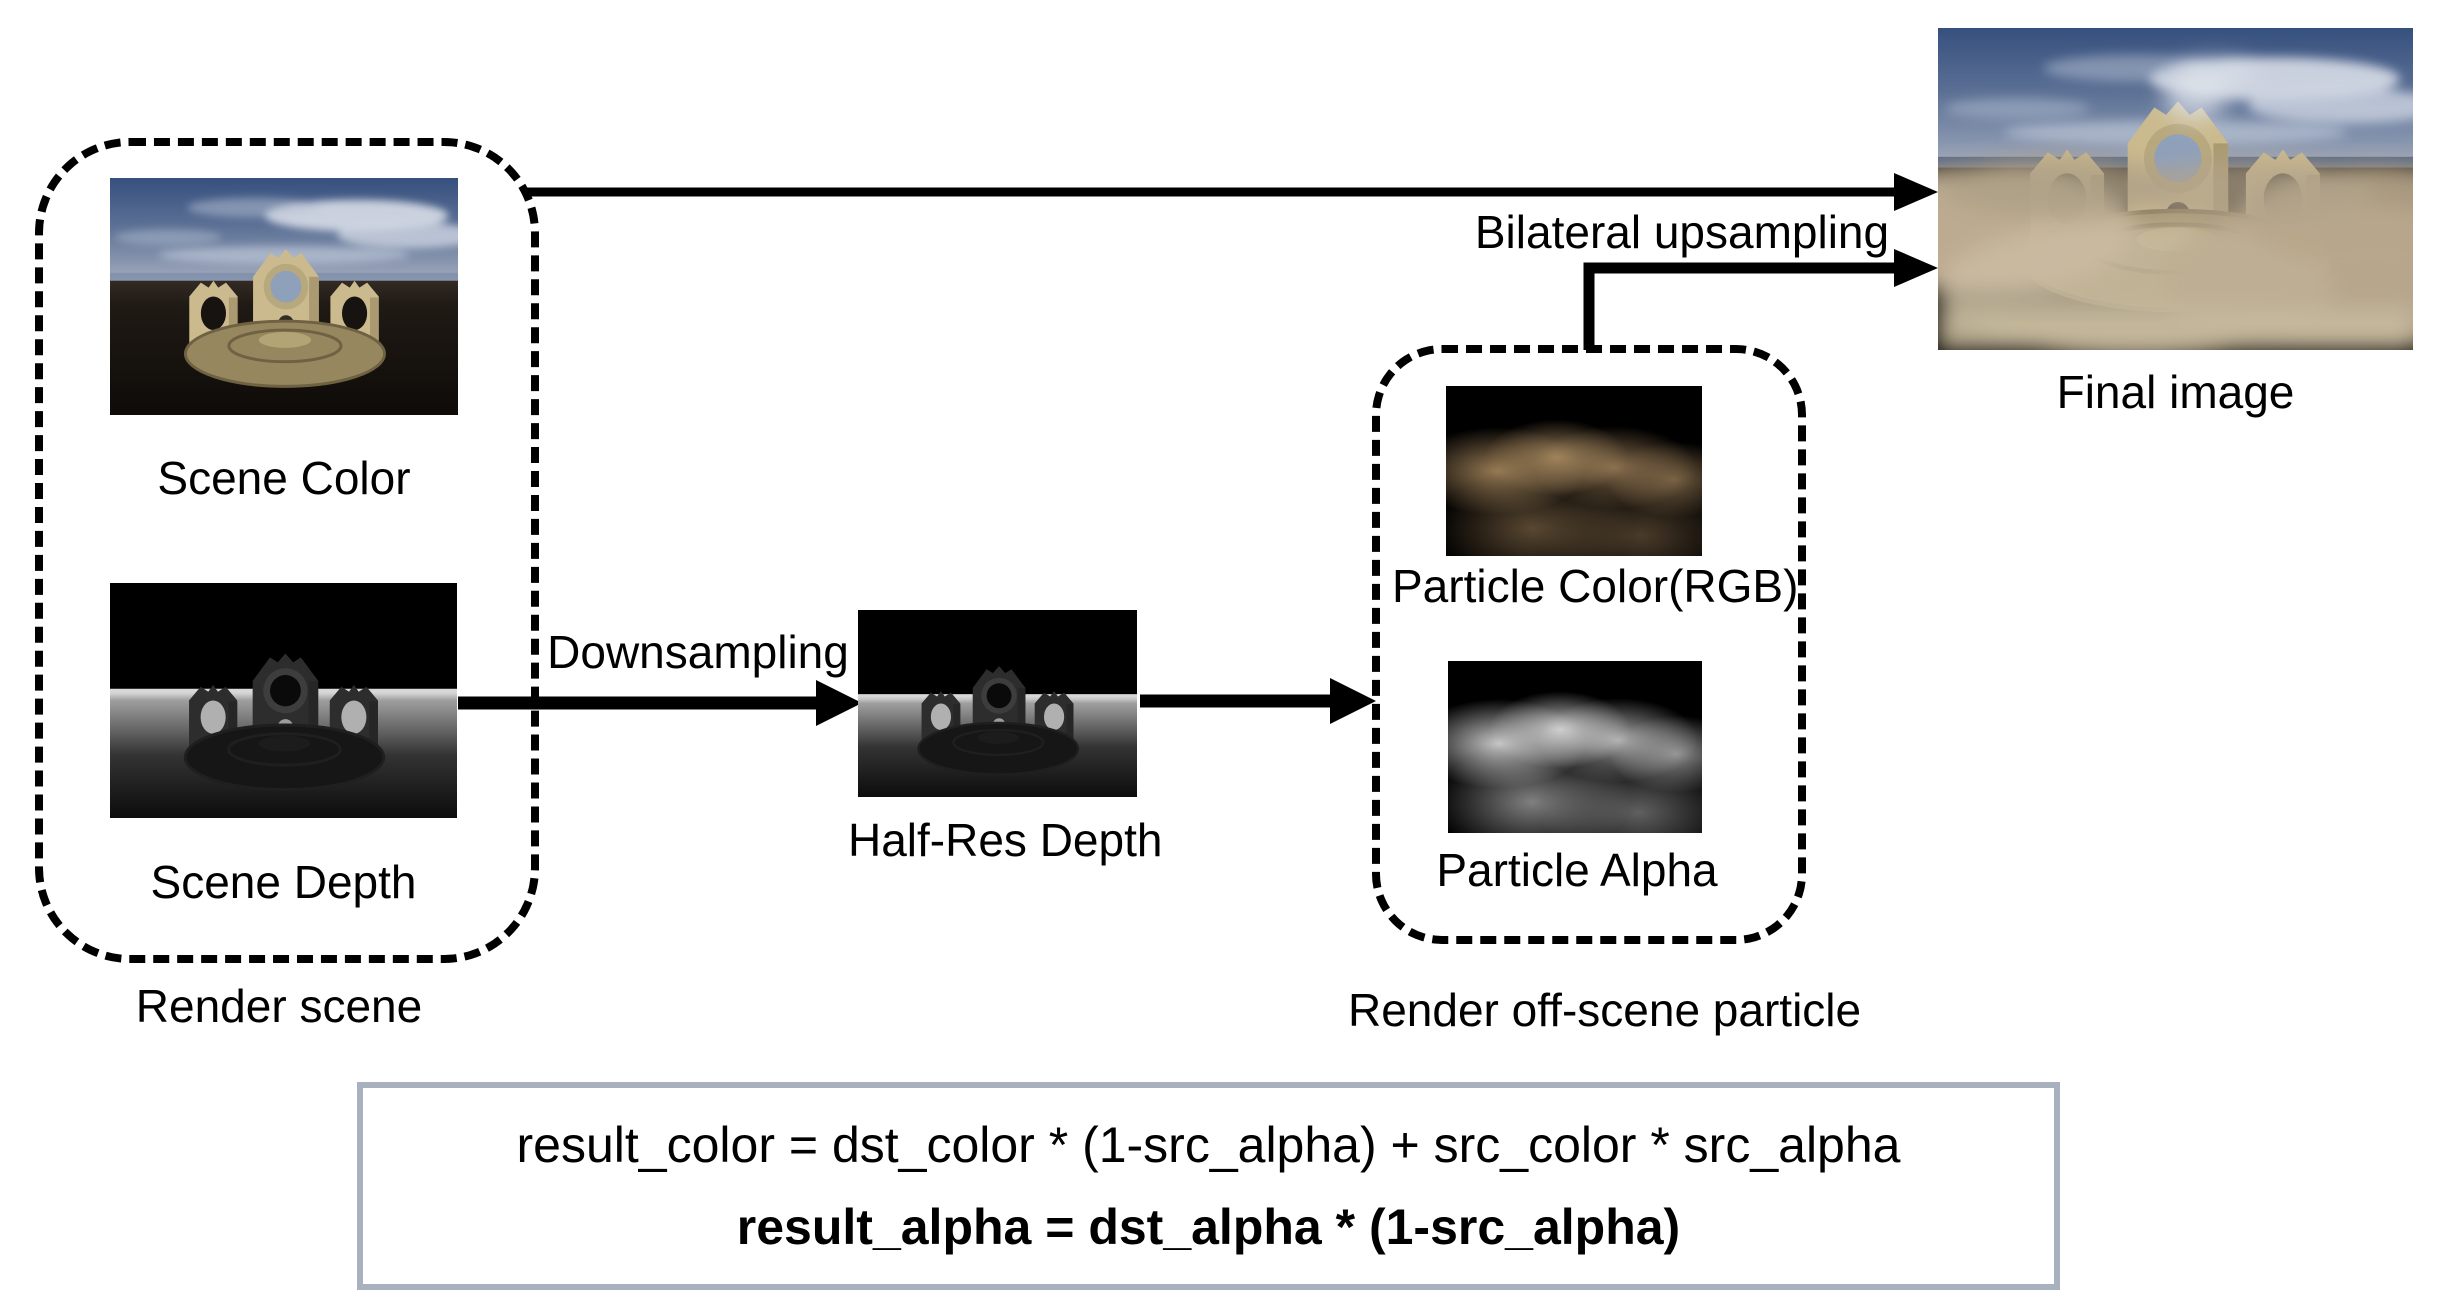 The width and height of the screenshot is (2440, 1308). What do you see at coordinates (287, 550) in the screenshot?
I see `render-scene-group-box` at bounding box center [287, 550].